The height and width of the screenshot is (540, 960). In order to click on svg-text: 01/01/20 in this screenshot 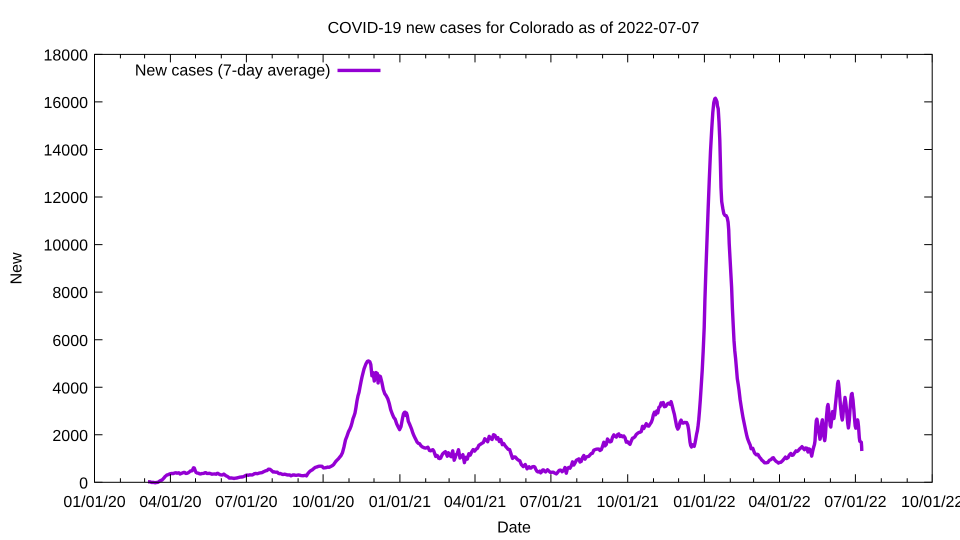, I will do `click(94, 502)`.